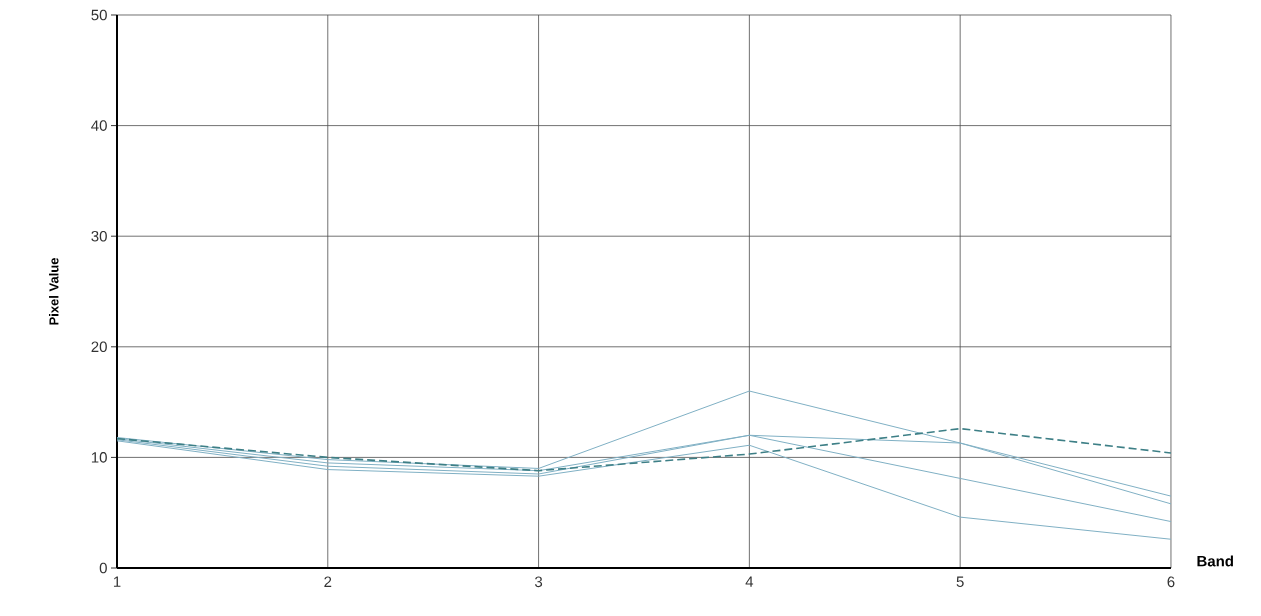 This screenshot has width=1261, height=616. Describe the element at coordinates (103, 568) in the screenshot. I see `y-tick-label: 0` at that location.